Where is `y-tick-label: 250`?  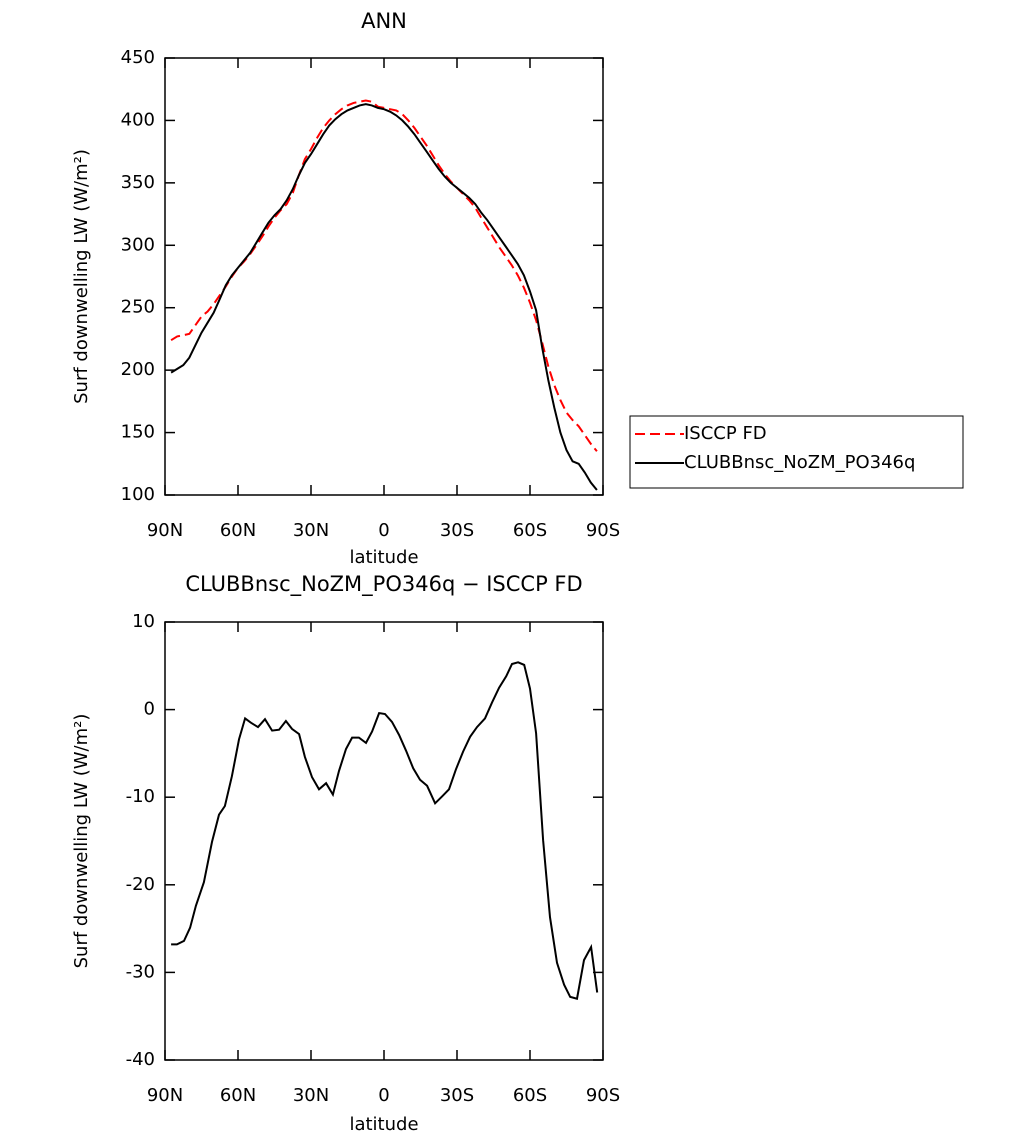 y-tick-label: 250 is located at coordinates (138, 307).